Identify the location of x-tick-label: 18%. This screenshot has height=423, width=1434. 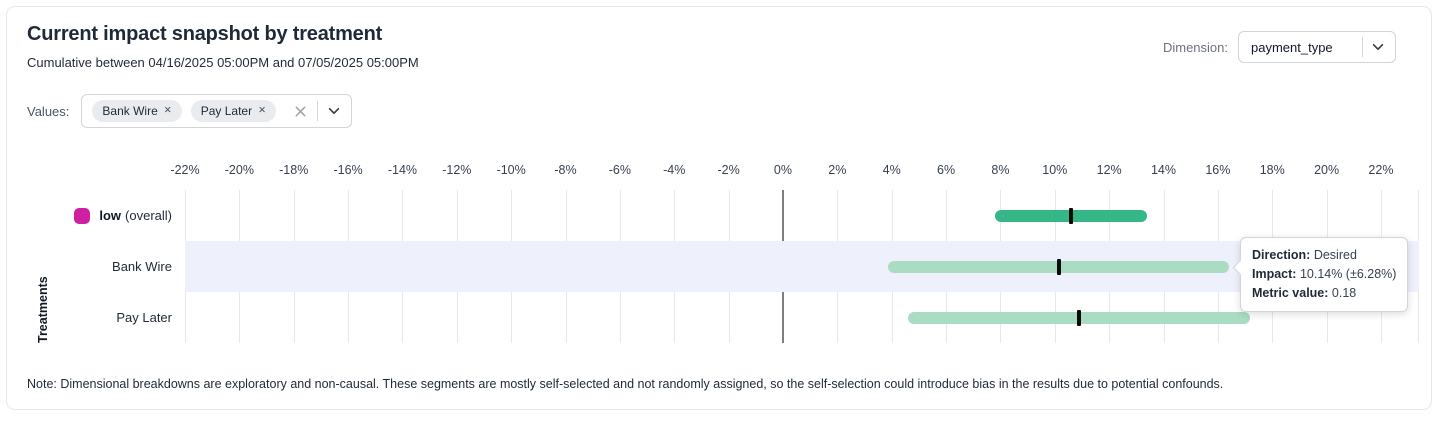
(1272, 170).